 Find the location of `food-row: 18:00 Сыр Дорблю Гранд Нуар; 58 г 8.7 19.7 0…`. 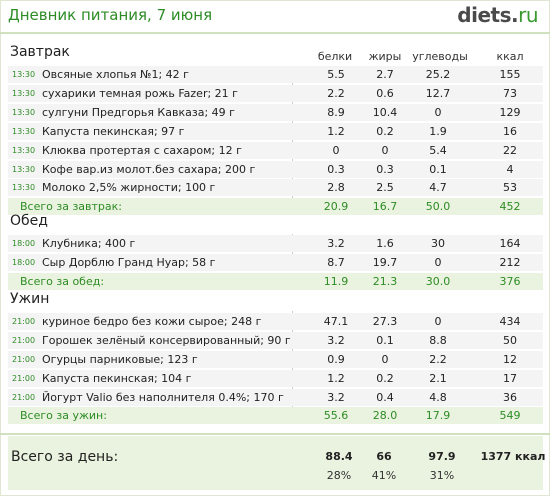

food-row: 18:00 Сыр Дорблю Гранд Нуар; 58 г 8.7 19.7 0… is located at coordinates (275, 262).